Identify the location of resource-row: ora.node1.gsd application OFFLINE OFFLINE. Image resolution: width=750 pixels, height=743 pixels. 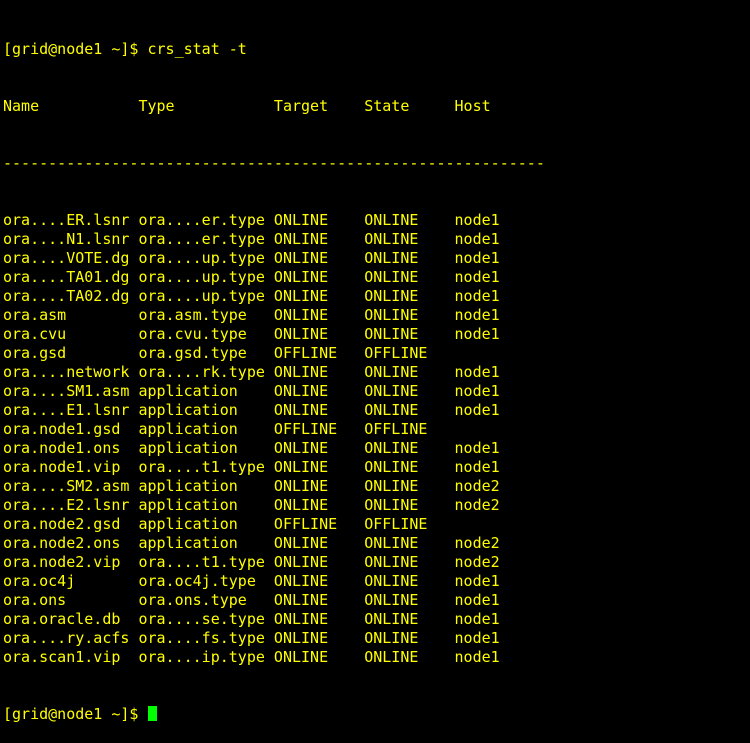
(274, 429).